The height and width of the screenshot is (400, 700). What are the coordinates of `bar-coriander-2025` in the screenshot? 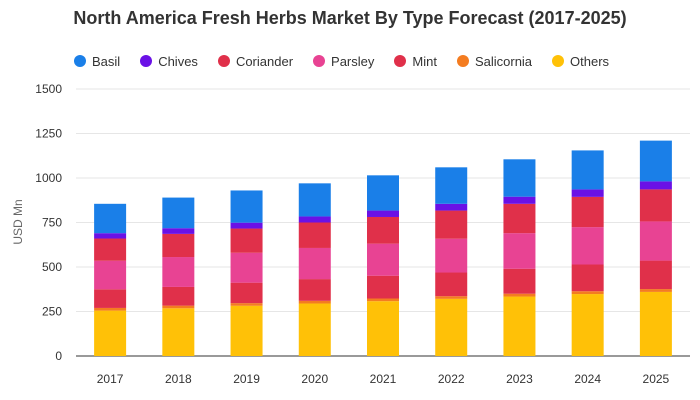 It's located at (655, 205).